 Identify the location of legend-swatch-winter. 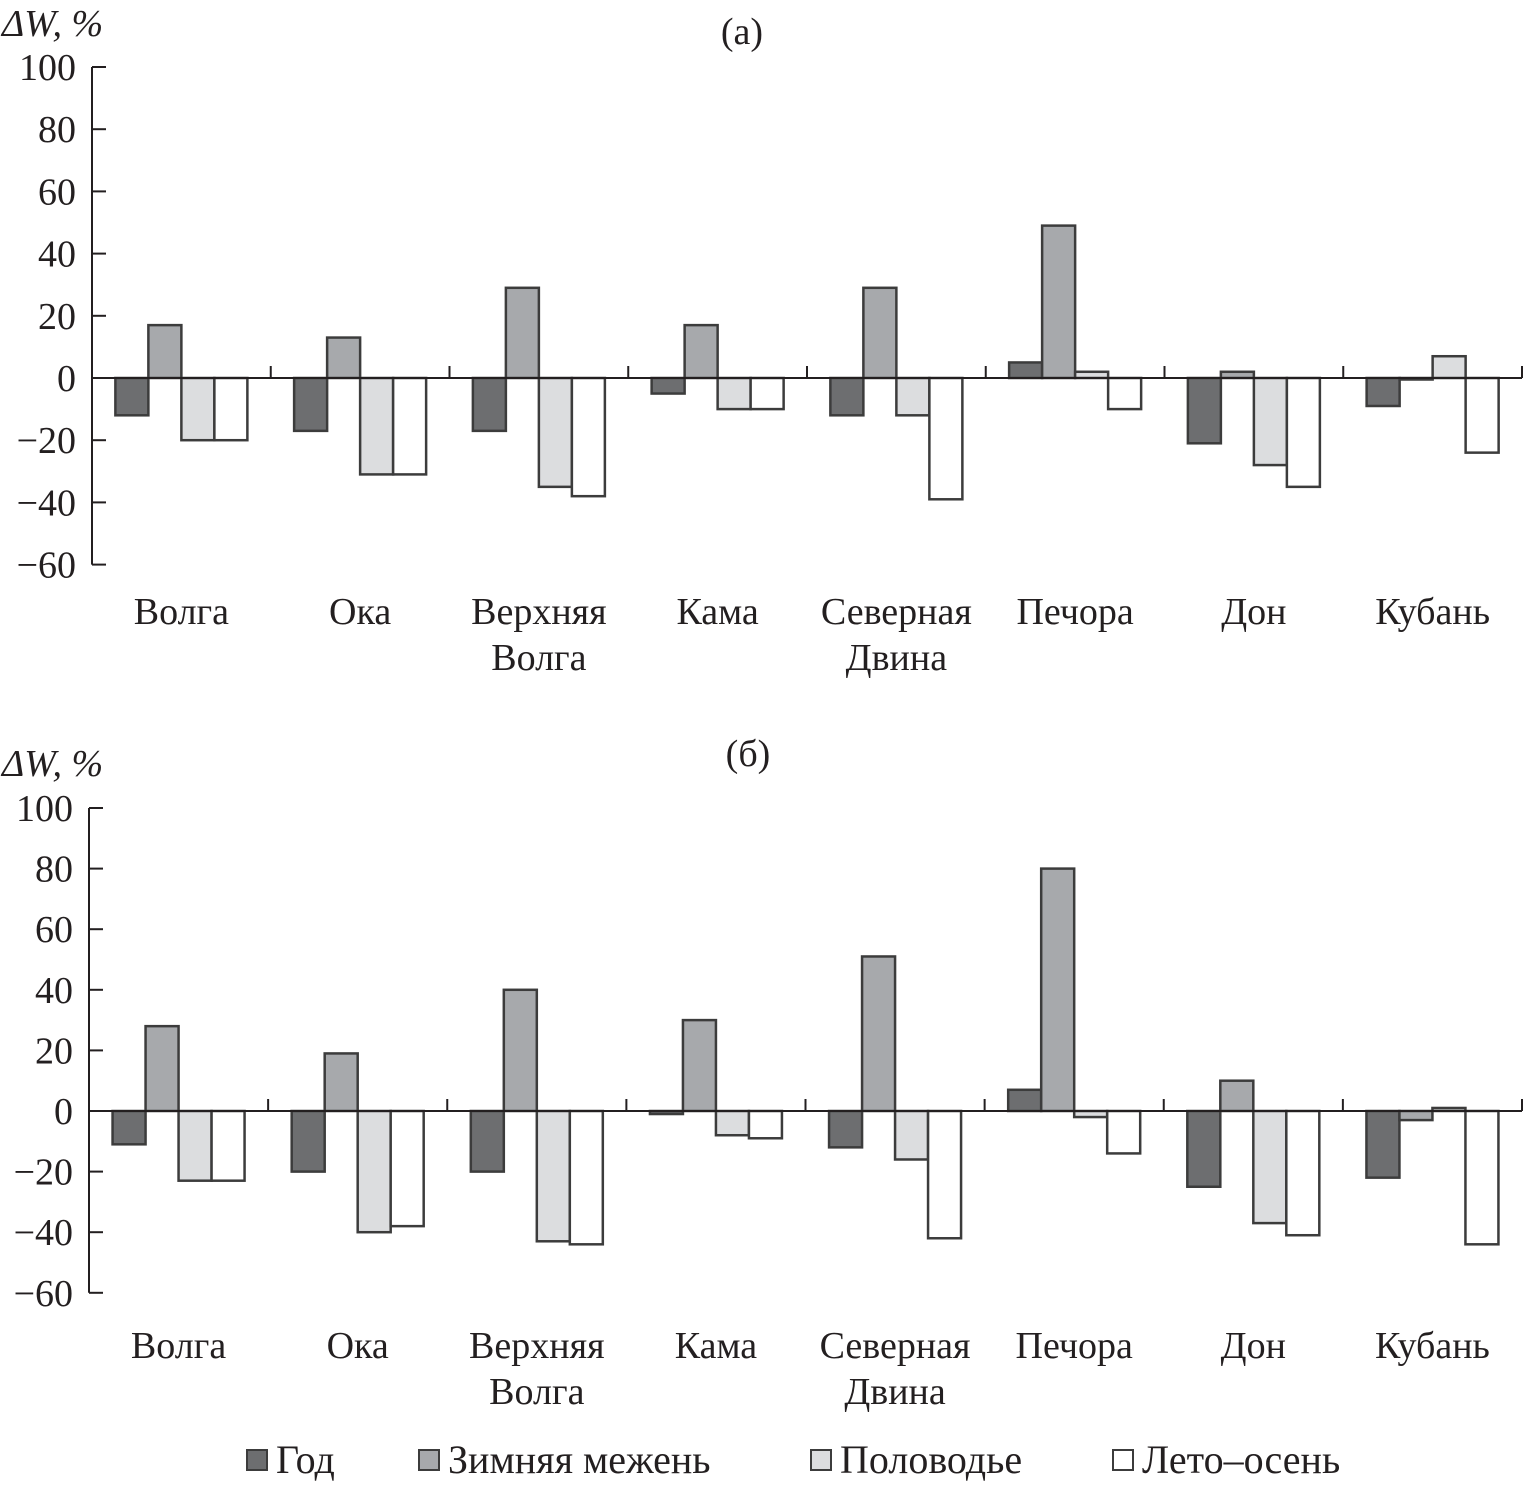
(429, 1459).